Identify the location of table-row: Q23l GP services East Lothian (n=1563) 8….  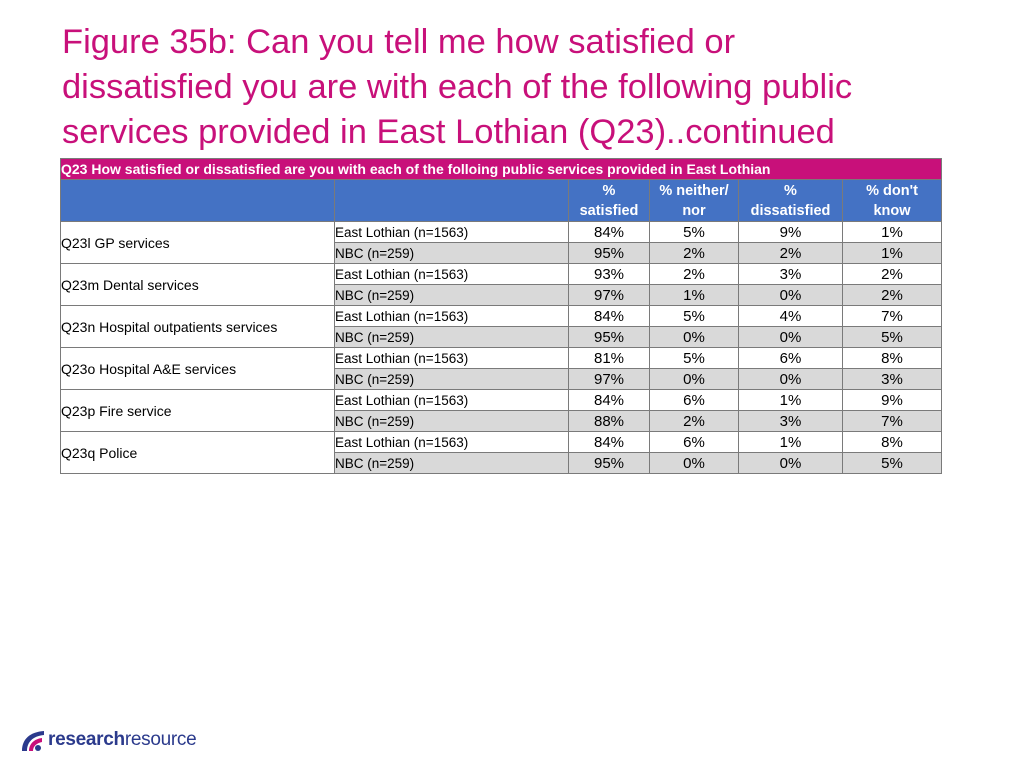
(501, 242).